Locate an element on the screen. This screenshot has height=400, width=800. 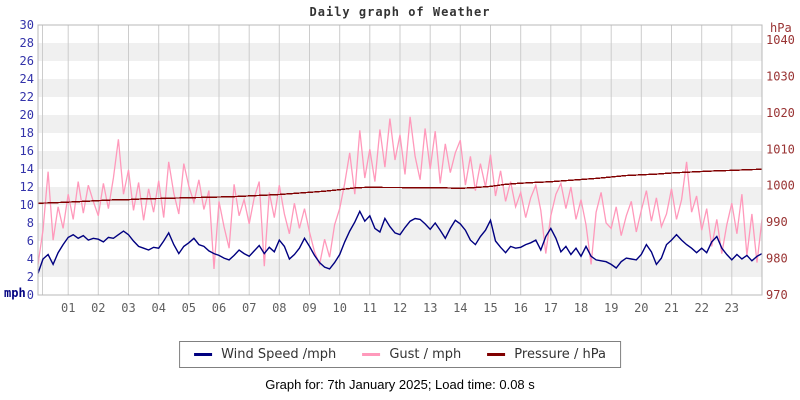
wind-speed-line is located at coordinates (400, 241).